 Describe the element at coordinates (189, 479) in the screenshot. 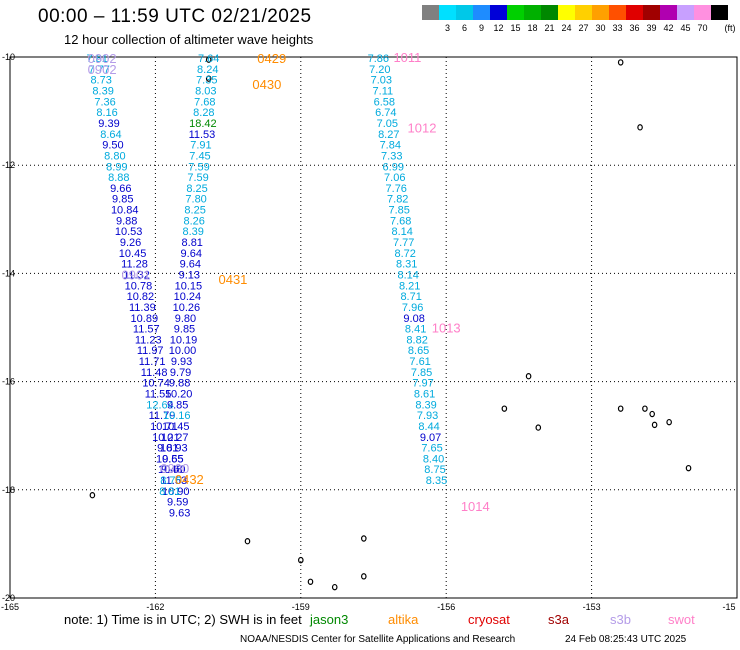

I see `pass-time-label: 0432` at that location.